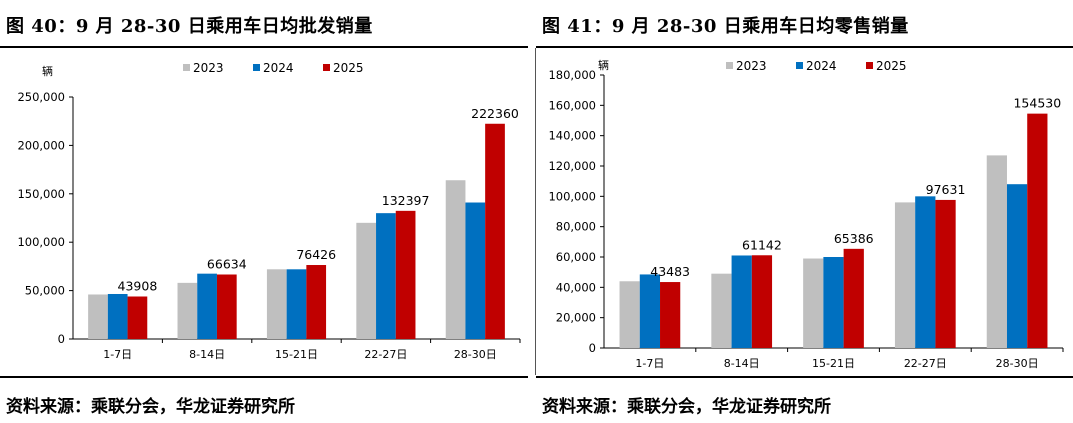  Describe the element at coordinates (725, 26) in the screenshot. I see `figure-title: 图 41：9 月 28-30 日乘用车日均零售销量` at that location.